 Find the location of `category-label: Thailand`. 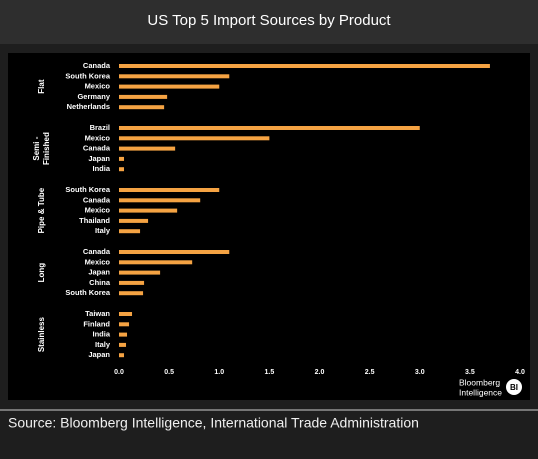

category-label: Thailand is located at coordinates (94, 220).